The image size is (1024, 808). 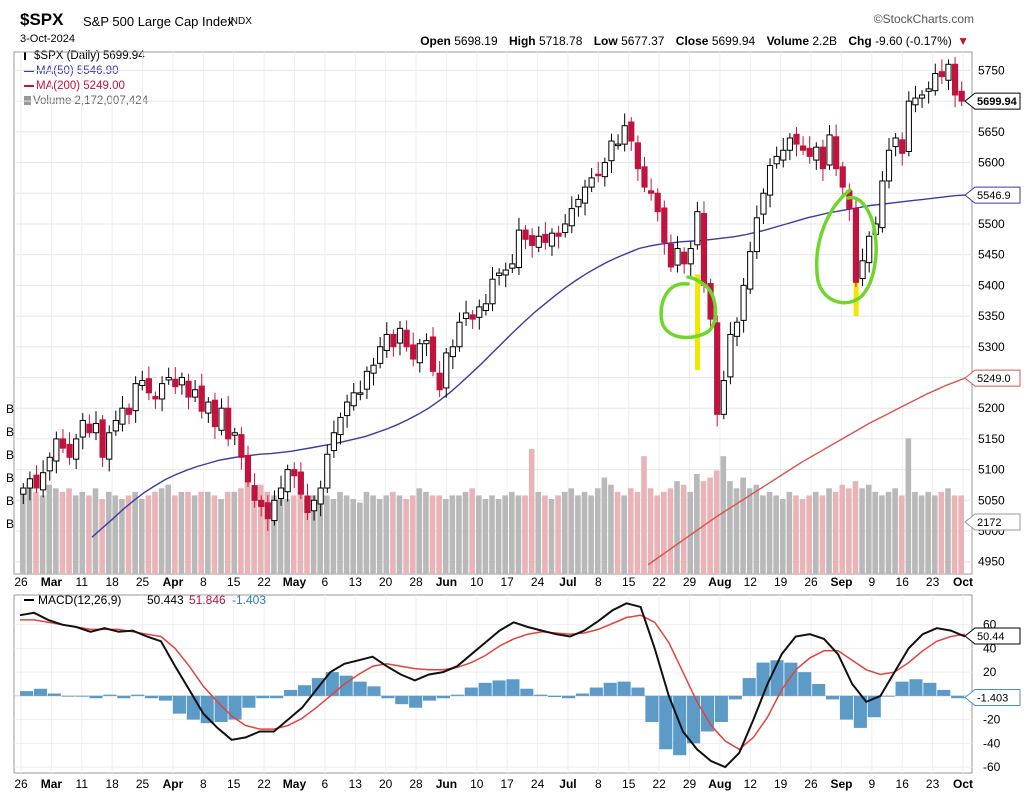 What do you see at coordinates (77, 71) in the screenshot?
I see `legend-ma50-text: MA(50) 5546.90` at bounding box center [77, 71].